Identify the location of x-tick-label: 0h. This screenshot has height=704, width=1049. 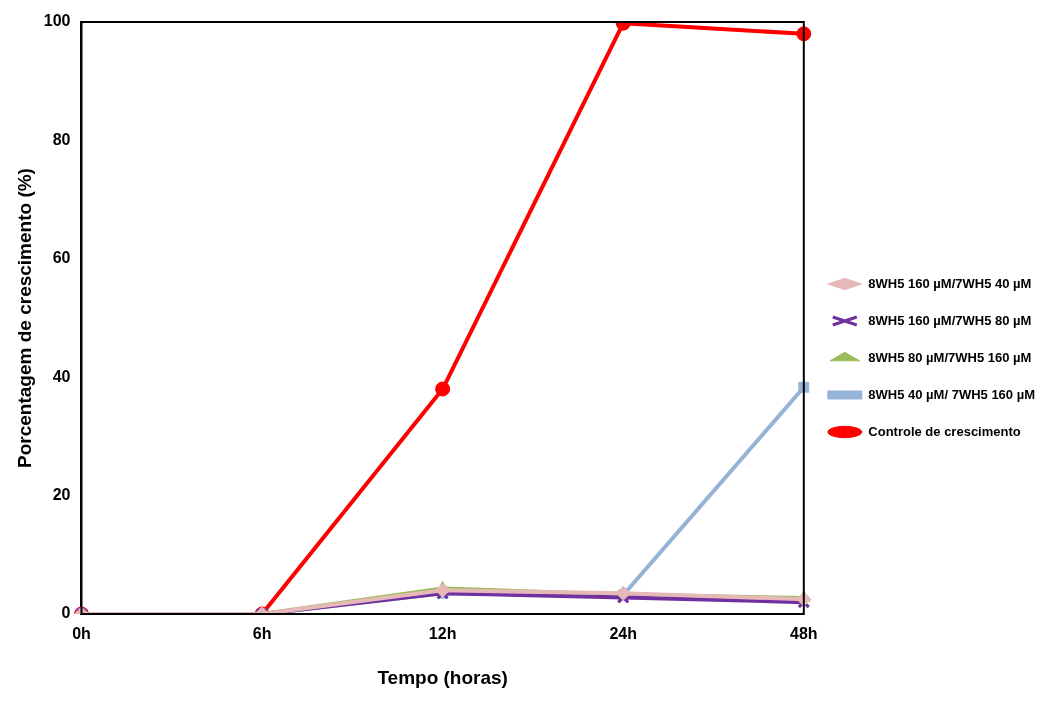
(81, 634).